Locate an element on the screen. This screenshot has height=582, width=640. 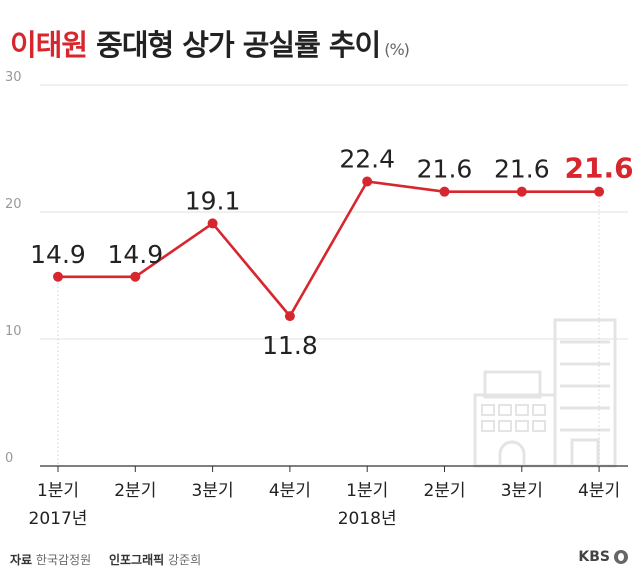
data-label: 22.4 is located at coordinates (367, 159).